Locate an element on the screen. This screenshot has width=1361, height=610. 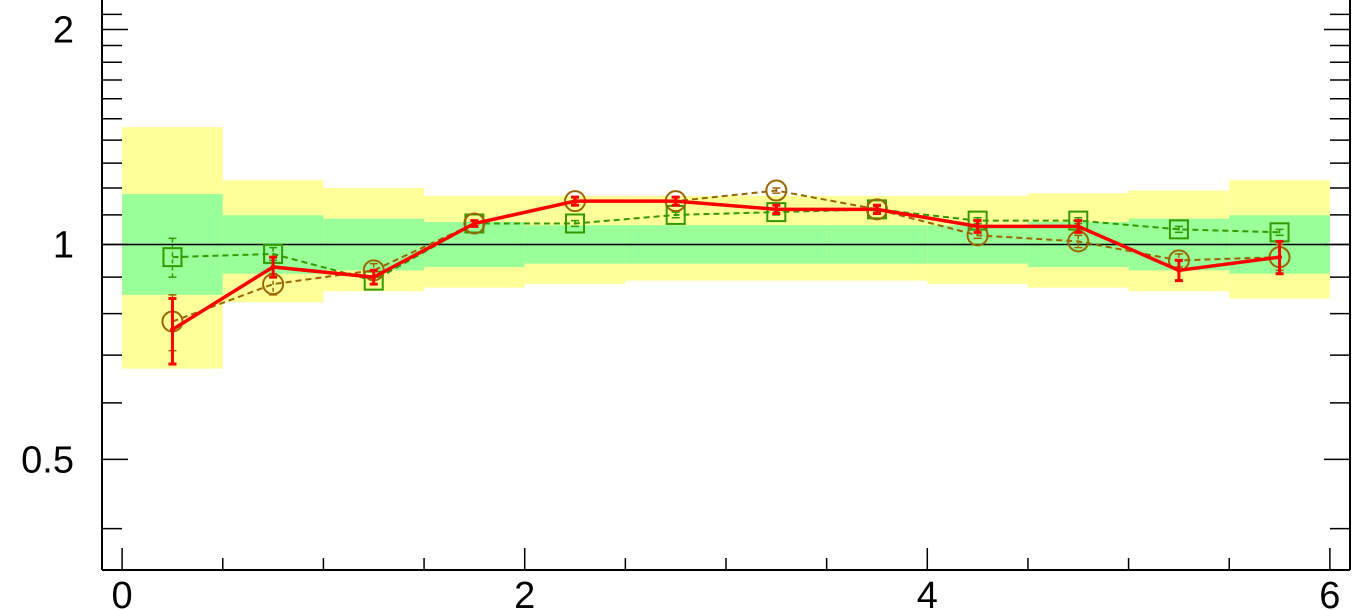
x-tick-label: 2 is located at coordinates (524, 592).